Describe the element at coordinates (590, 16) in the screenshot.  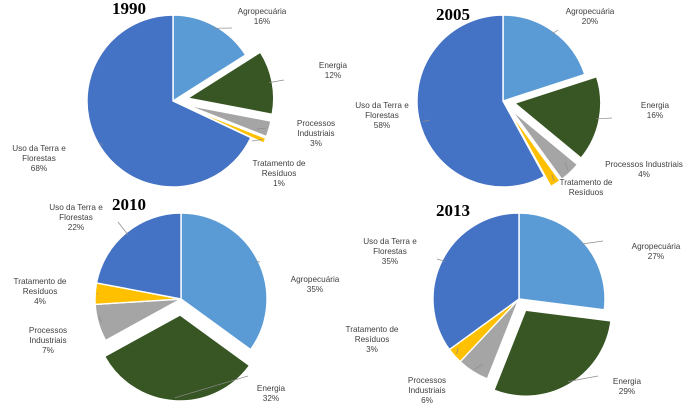
I see `data-label-agropecuaria: Agropecuária 20%` at that location.